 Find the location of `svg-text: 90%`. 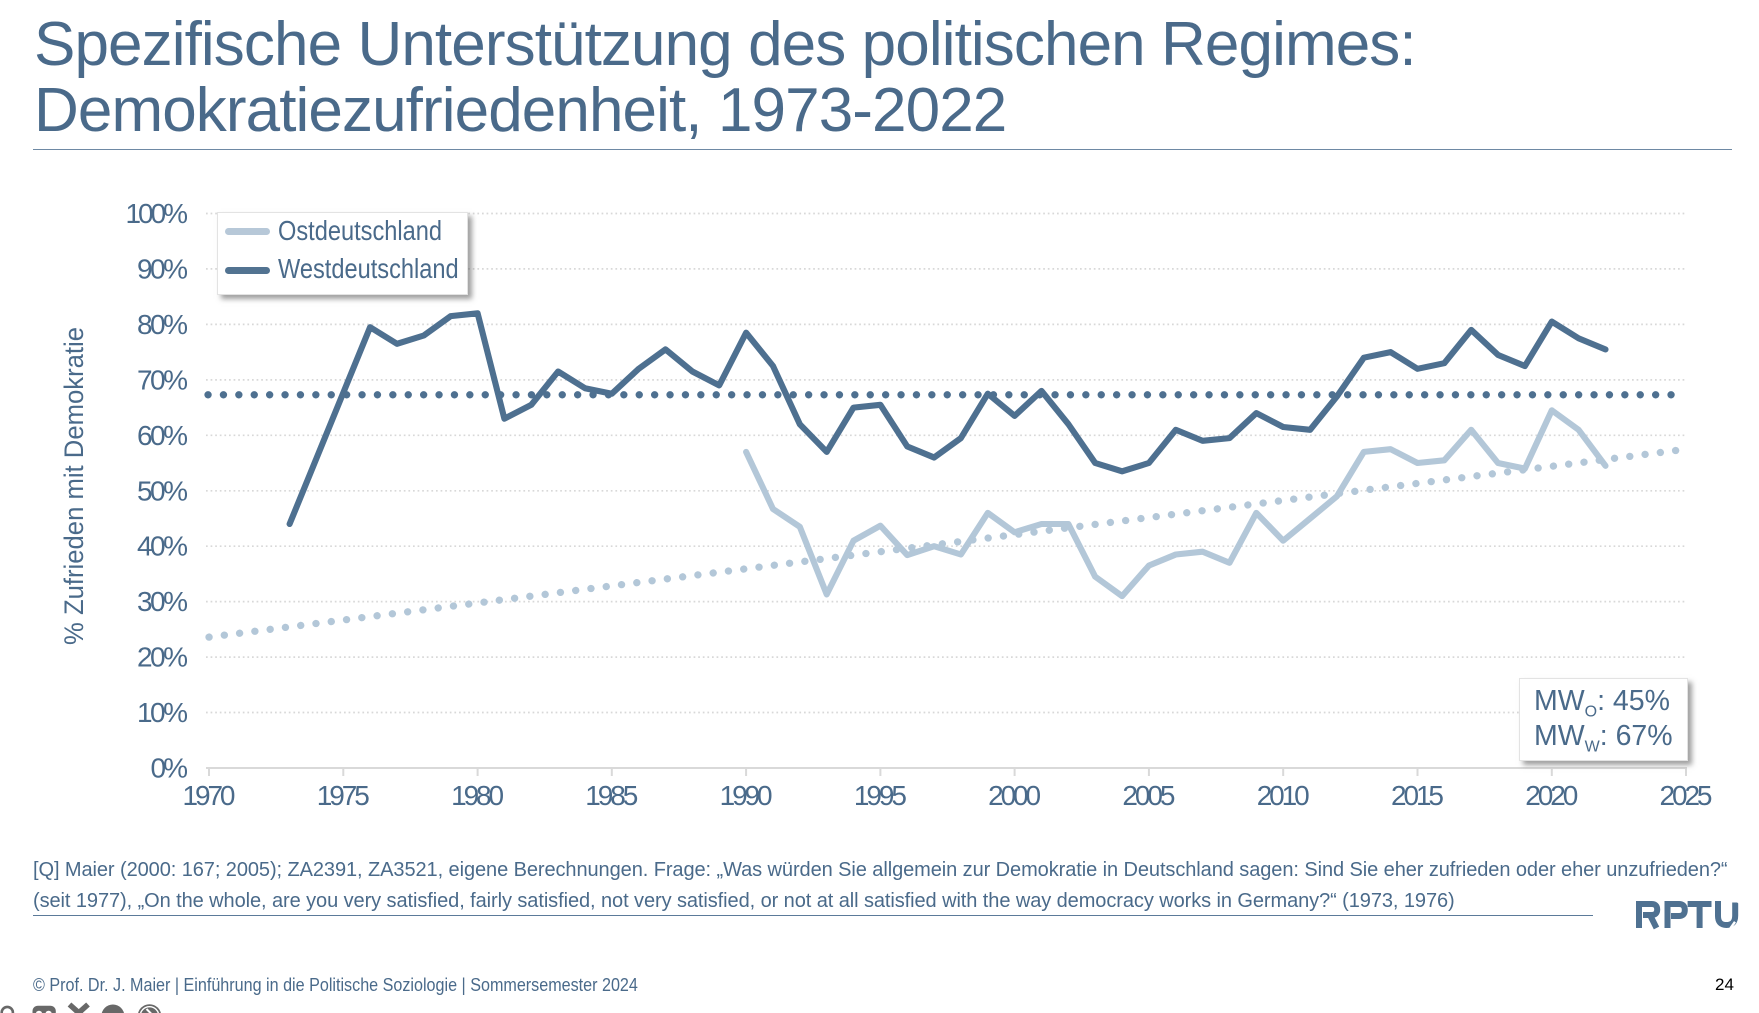

svg-text: 90% is located at coordinates (162, 268).